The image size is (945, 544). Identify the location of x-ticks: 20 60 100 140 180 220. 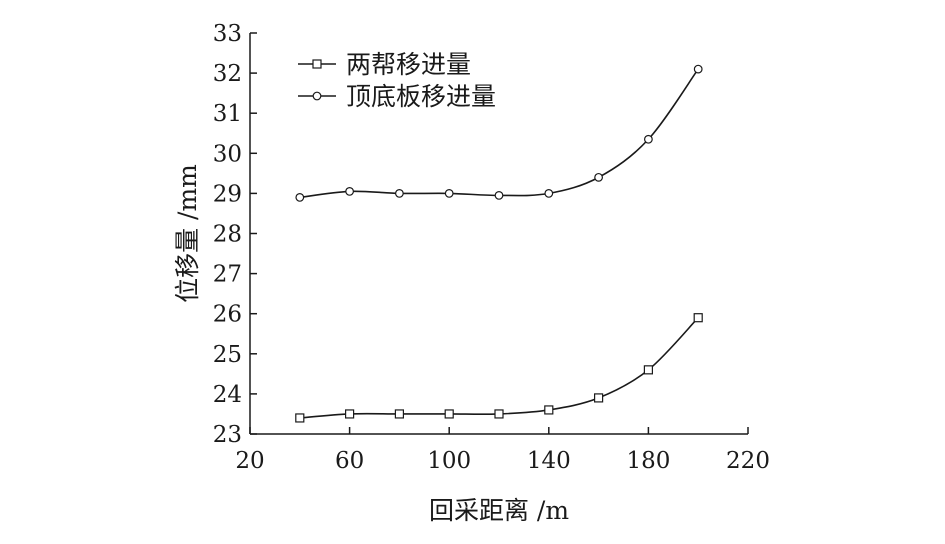
(502, 450).